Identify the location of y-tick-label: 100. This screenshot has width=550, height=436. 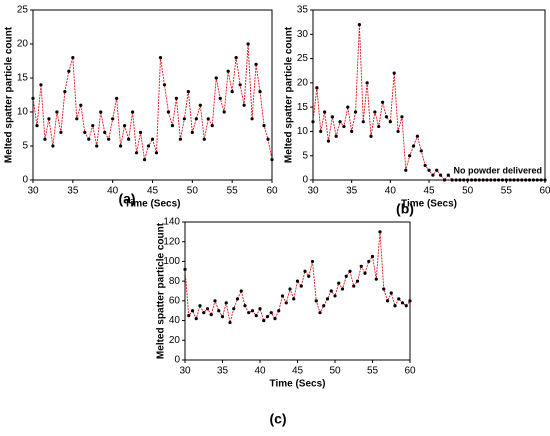
(171, 261).